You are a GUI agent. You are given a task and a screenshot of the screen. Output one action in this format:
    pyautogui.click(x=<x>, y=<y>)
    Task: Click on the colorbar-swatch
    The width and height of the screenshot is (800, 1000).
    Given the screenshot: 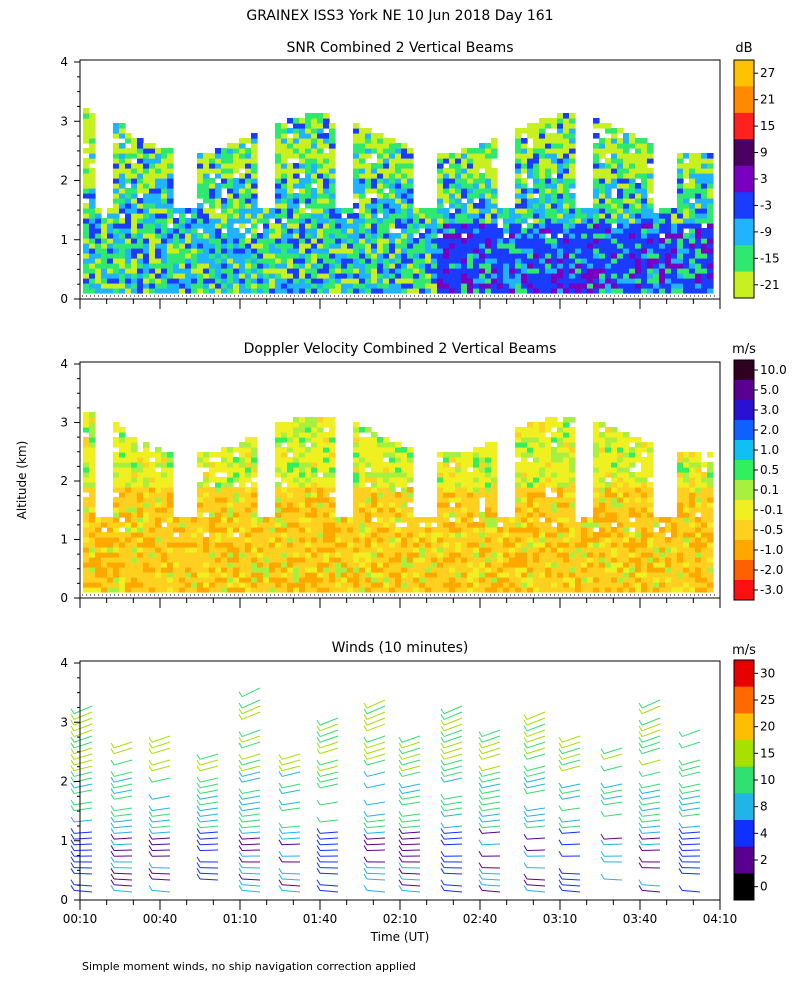 What is the action you would take?
    pyautogui.click(x=744, y=232)
    